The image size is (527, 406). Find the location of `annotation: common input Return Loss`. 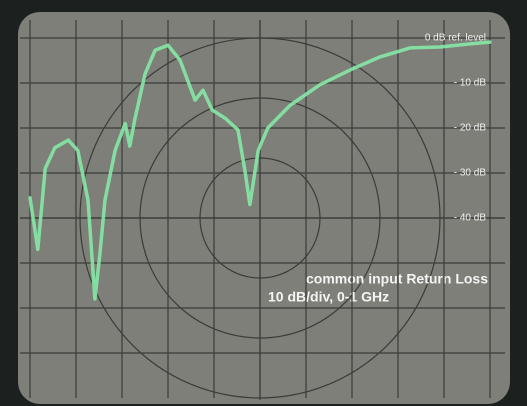

annotation: common input Return Loss is located at coordinates (397, 279).